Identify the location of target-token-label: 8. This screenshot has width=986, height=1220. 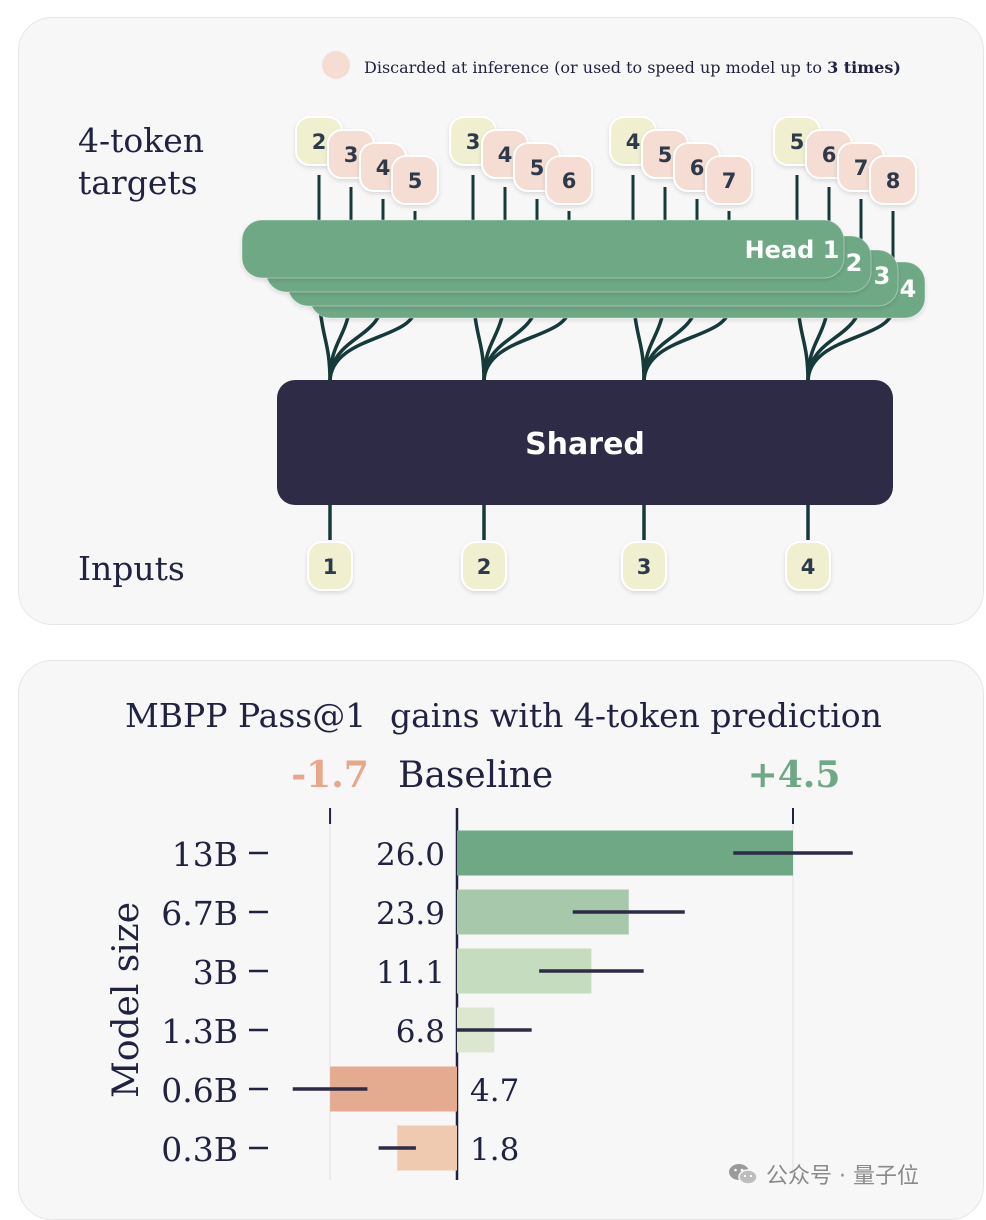
(893, 181).